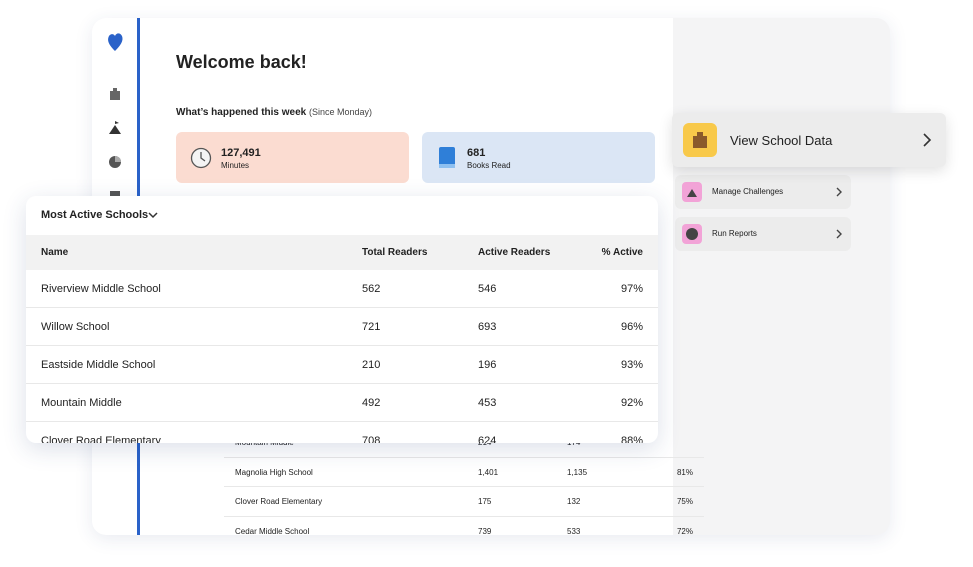 This screenshot has width=973, height=567. Describe the element at coordinates (464, 502) in the screenshot. I see `table-row: Clover Road Elementary 175 132 75%` at that location.